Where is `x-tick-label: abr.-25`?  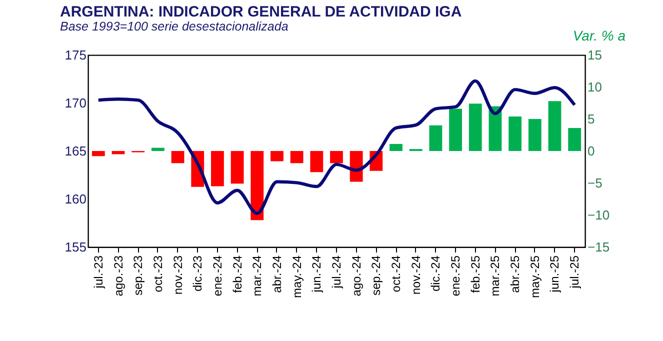
x-tick-label: abr.-25 is located at coordinates (515, 274).